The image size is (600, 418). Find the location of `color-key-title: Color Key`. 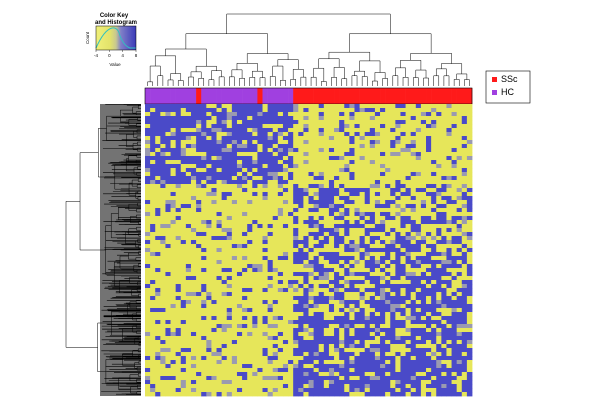

color-key-title: Color Key is located at coordinates (114, 16).